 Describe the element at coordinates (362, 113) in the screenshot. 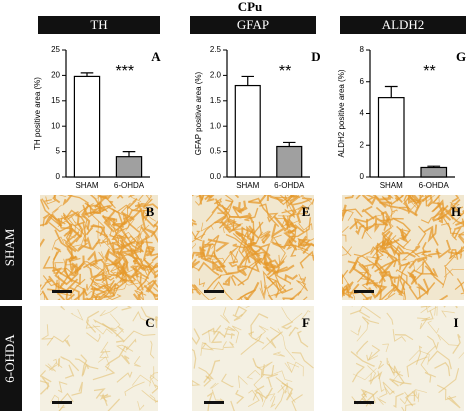

I see `y-tick-label: 4` at that location.